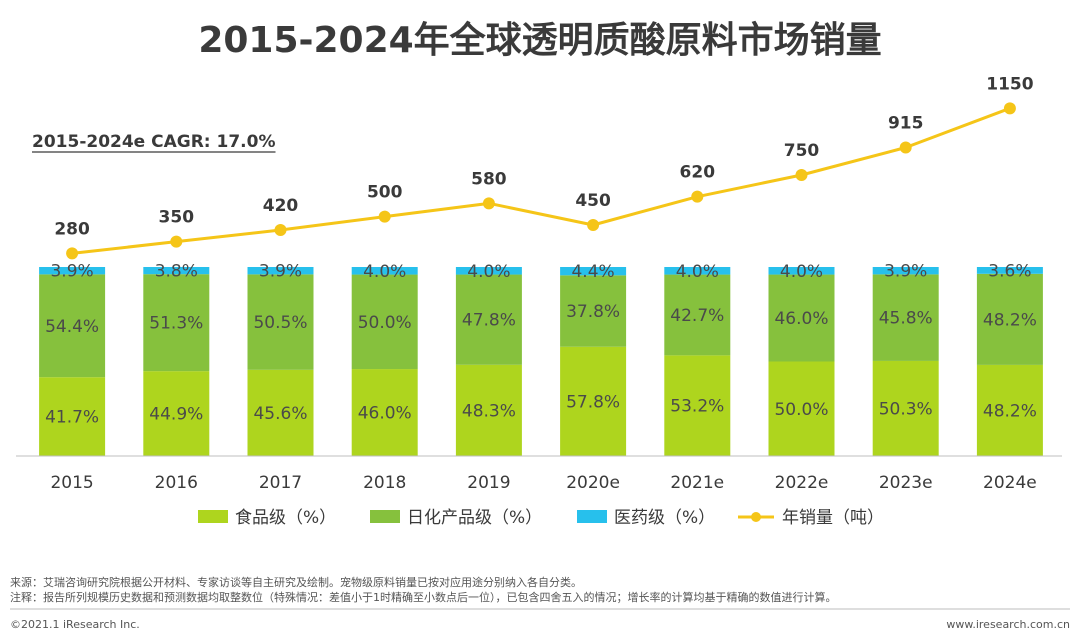 The height and width of the screenshot is (644, 1080). I want to click on bar-daily-2017, so click(280, 322).